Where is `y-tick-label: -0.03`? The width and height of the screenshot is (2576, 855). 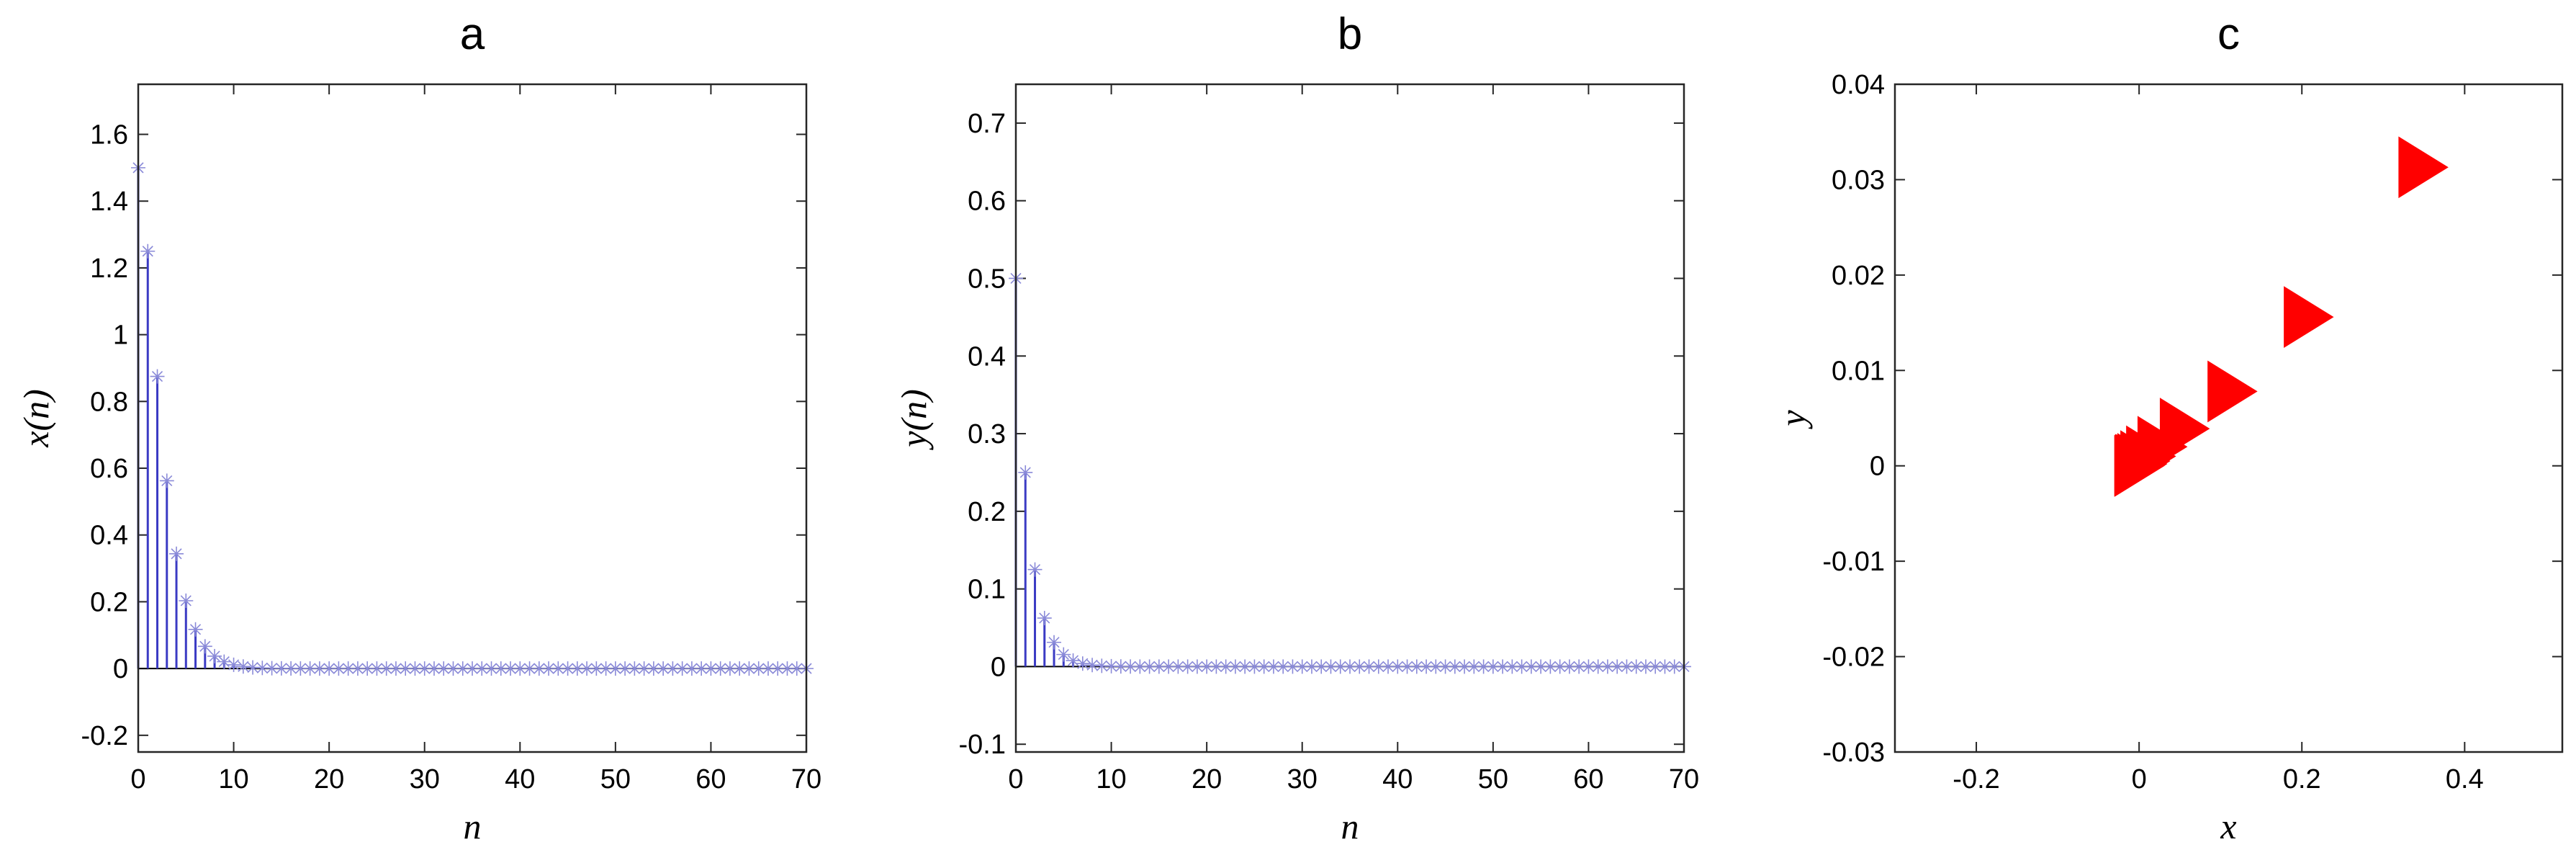
y-tick-label: -0.03 is located at coordinates (1853, 753).